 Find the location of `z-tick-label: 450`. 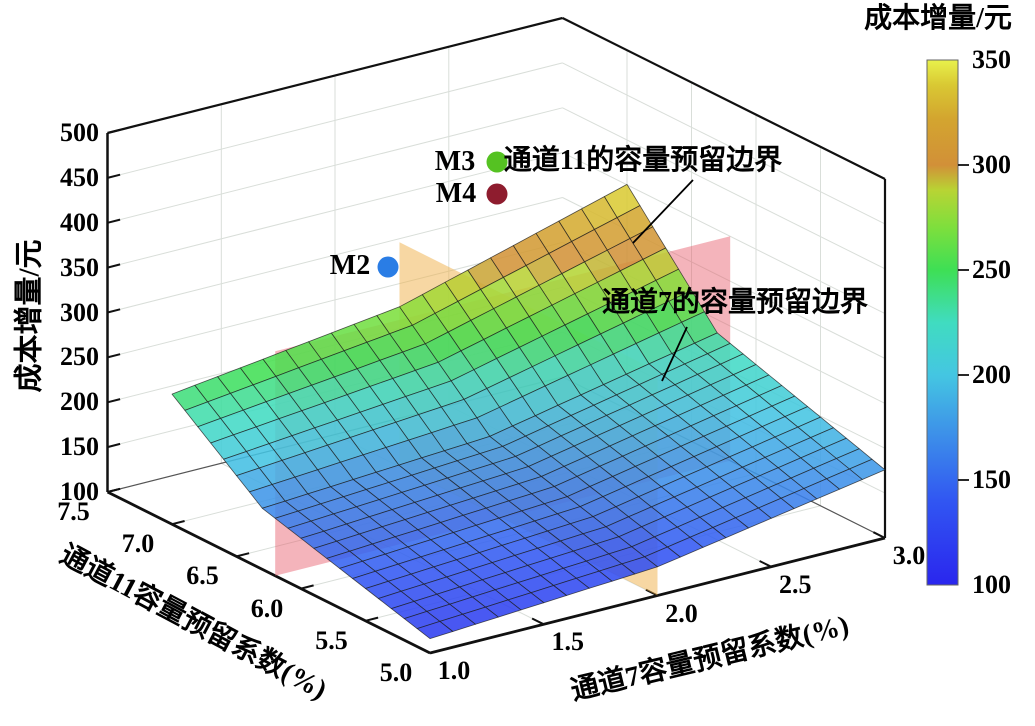

z-tick-label: 450 is located at coordinates (79, 177).